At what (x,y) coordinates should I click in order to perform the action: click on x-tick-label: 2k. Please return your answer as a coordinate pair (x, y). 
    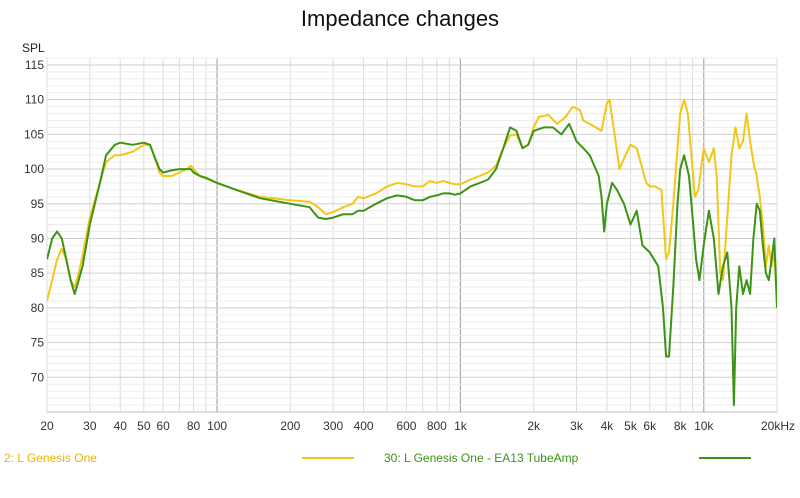
    Looking at the image, I should click on (534, 426).